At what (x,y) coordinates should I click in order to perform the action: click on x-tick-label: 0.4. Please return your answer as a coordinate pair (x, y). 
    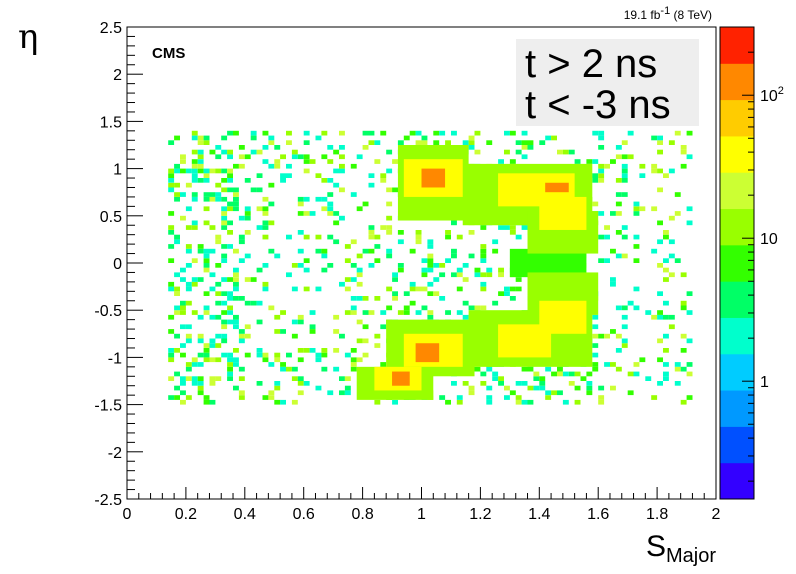
    Looking at the image, I should click on (245, 514).